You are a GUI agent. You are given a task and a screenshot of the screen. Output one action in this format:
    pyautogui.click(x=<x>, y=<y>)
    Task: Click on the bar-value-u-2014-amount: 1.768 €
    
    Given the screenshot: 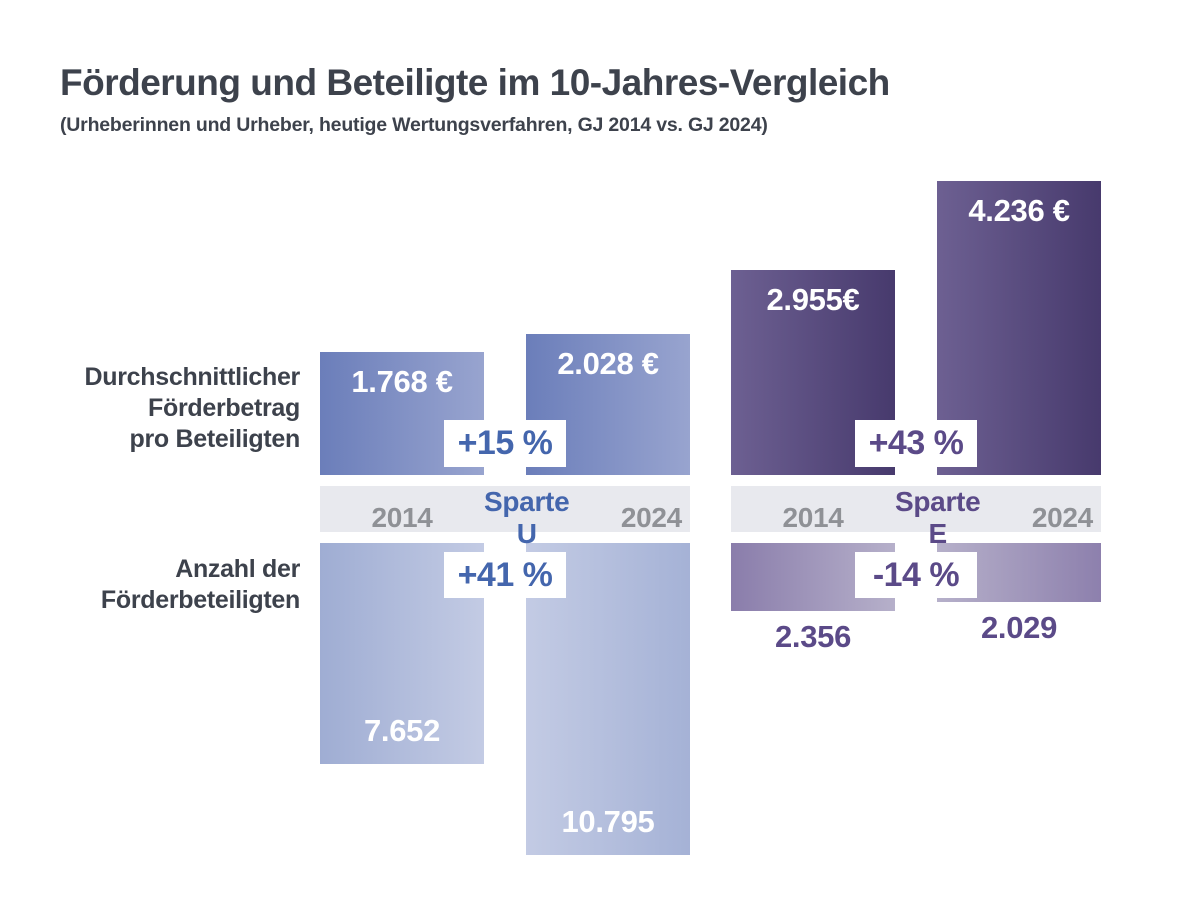 What is the action you would take?
    pyautogui.click(x=402, y=381)
    